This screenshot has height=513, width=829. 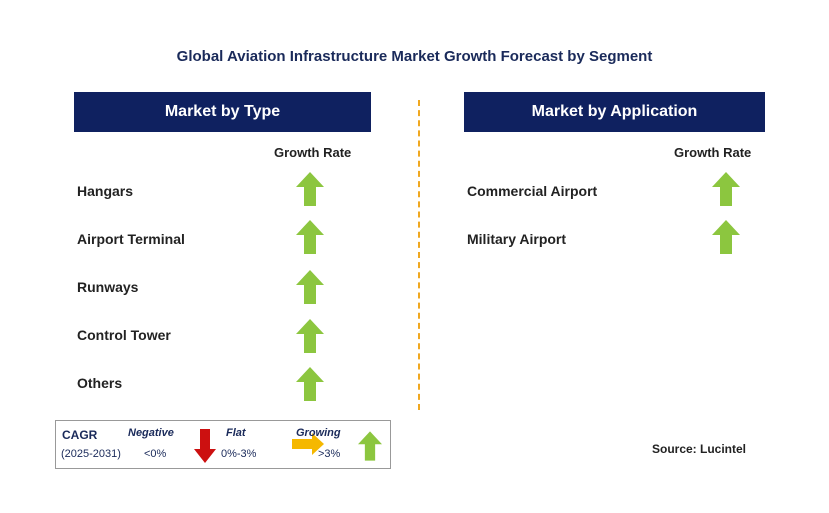 What do you see at coordinates (308, 444) in the screenshot?
I see `yellow-right-arrow-icon` at bounding box center [308, 444].